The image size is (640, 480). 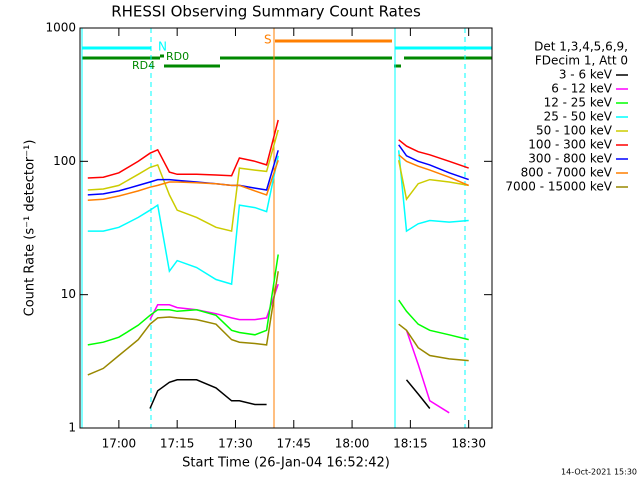 What do you see at coordinates (578, 103) in the screenshot?
I see `legend-label: 12 - 25 keV` at bounding box center [578, 103].